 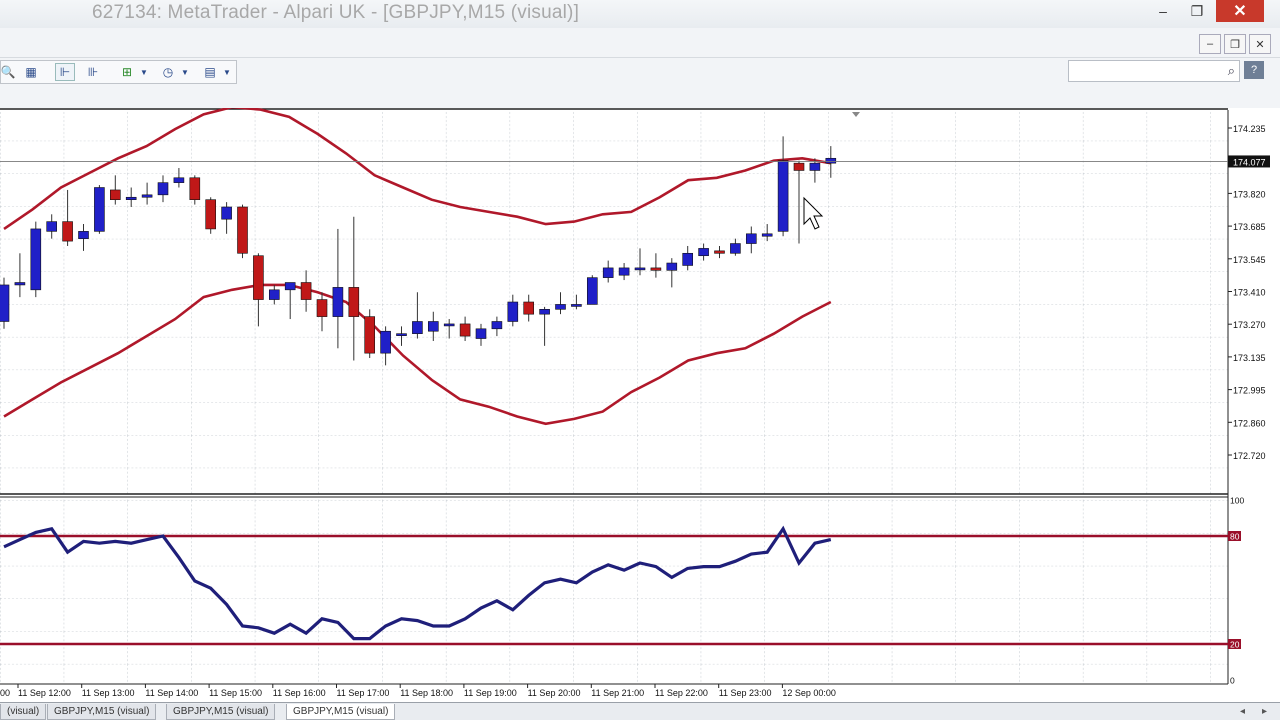 What do you see at coordinates (1235, 44) in the screenshot?
I see `child-restore-button: ❐` at bounding box center [1235, 44].